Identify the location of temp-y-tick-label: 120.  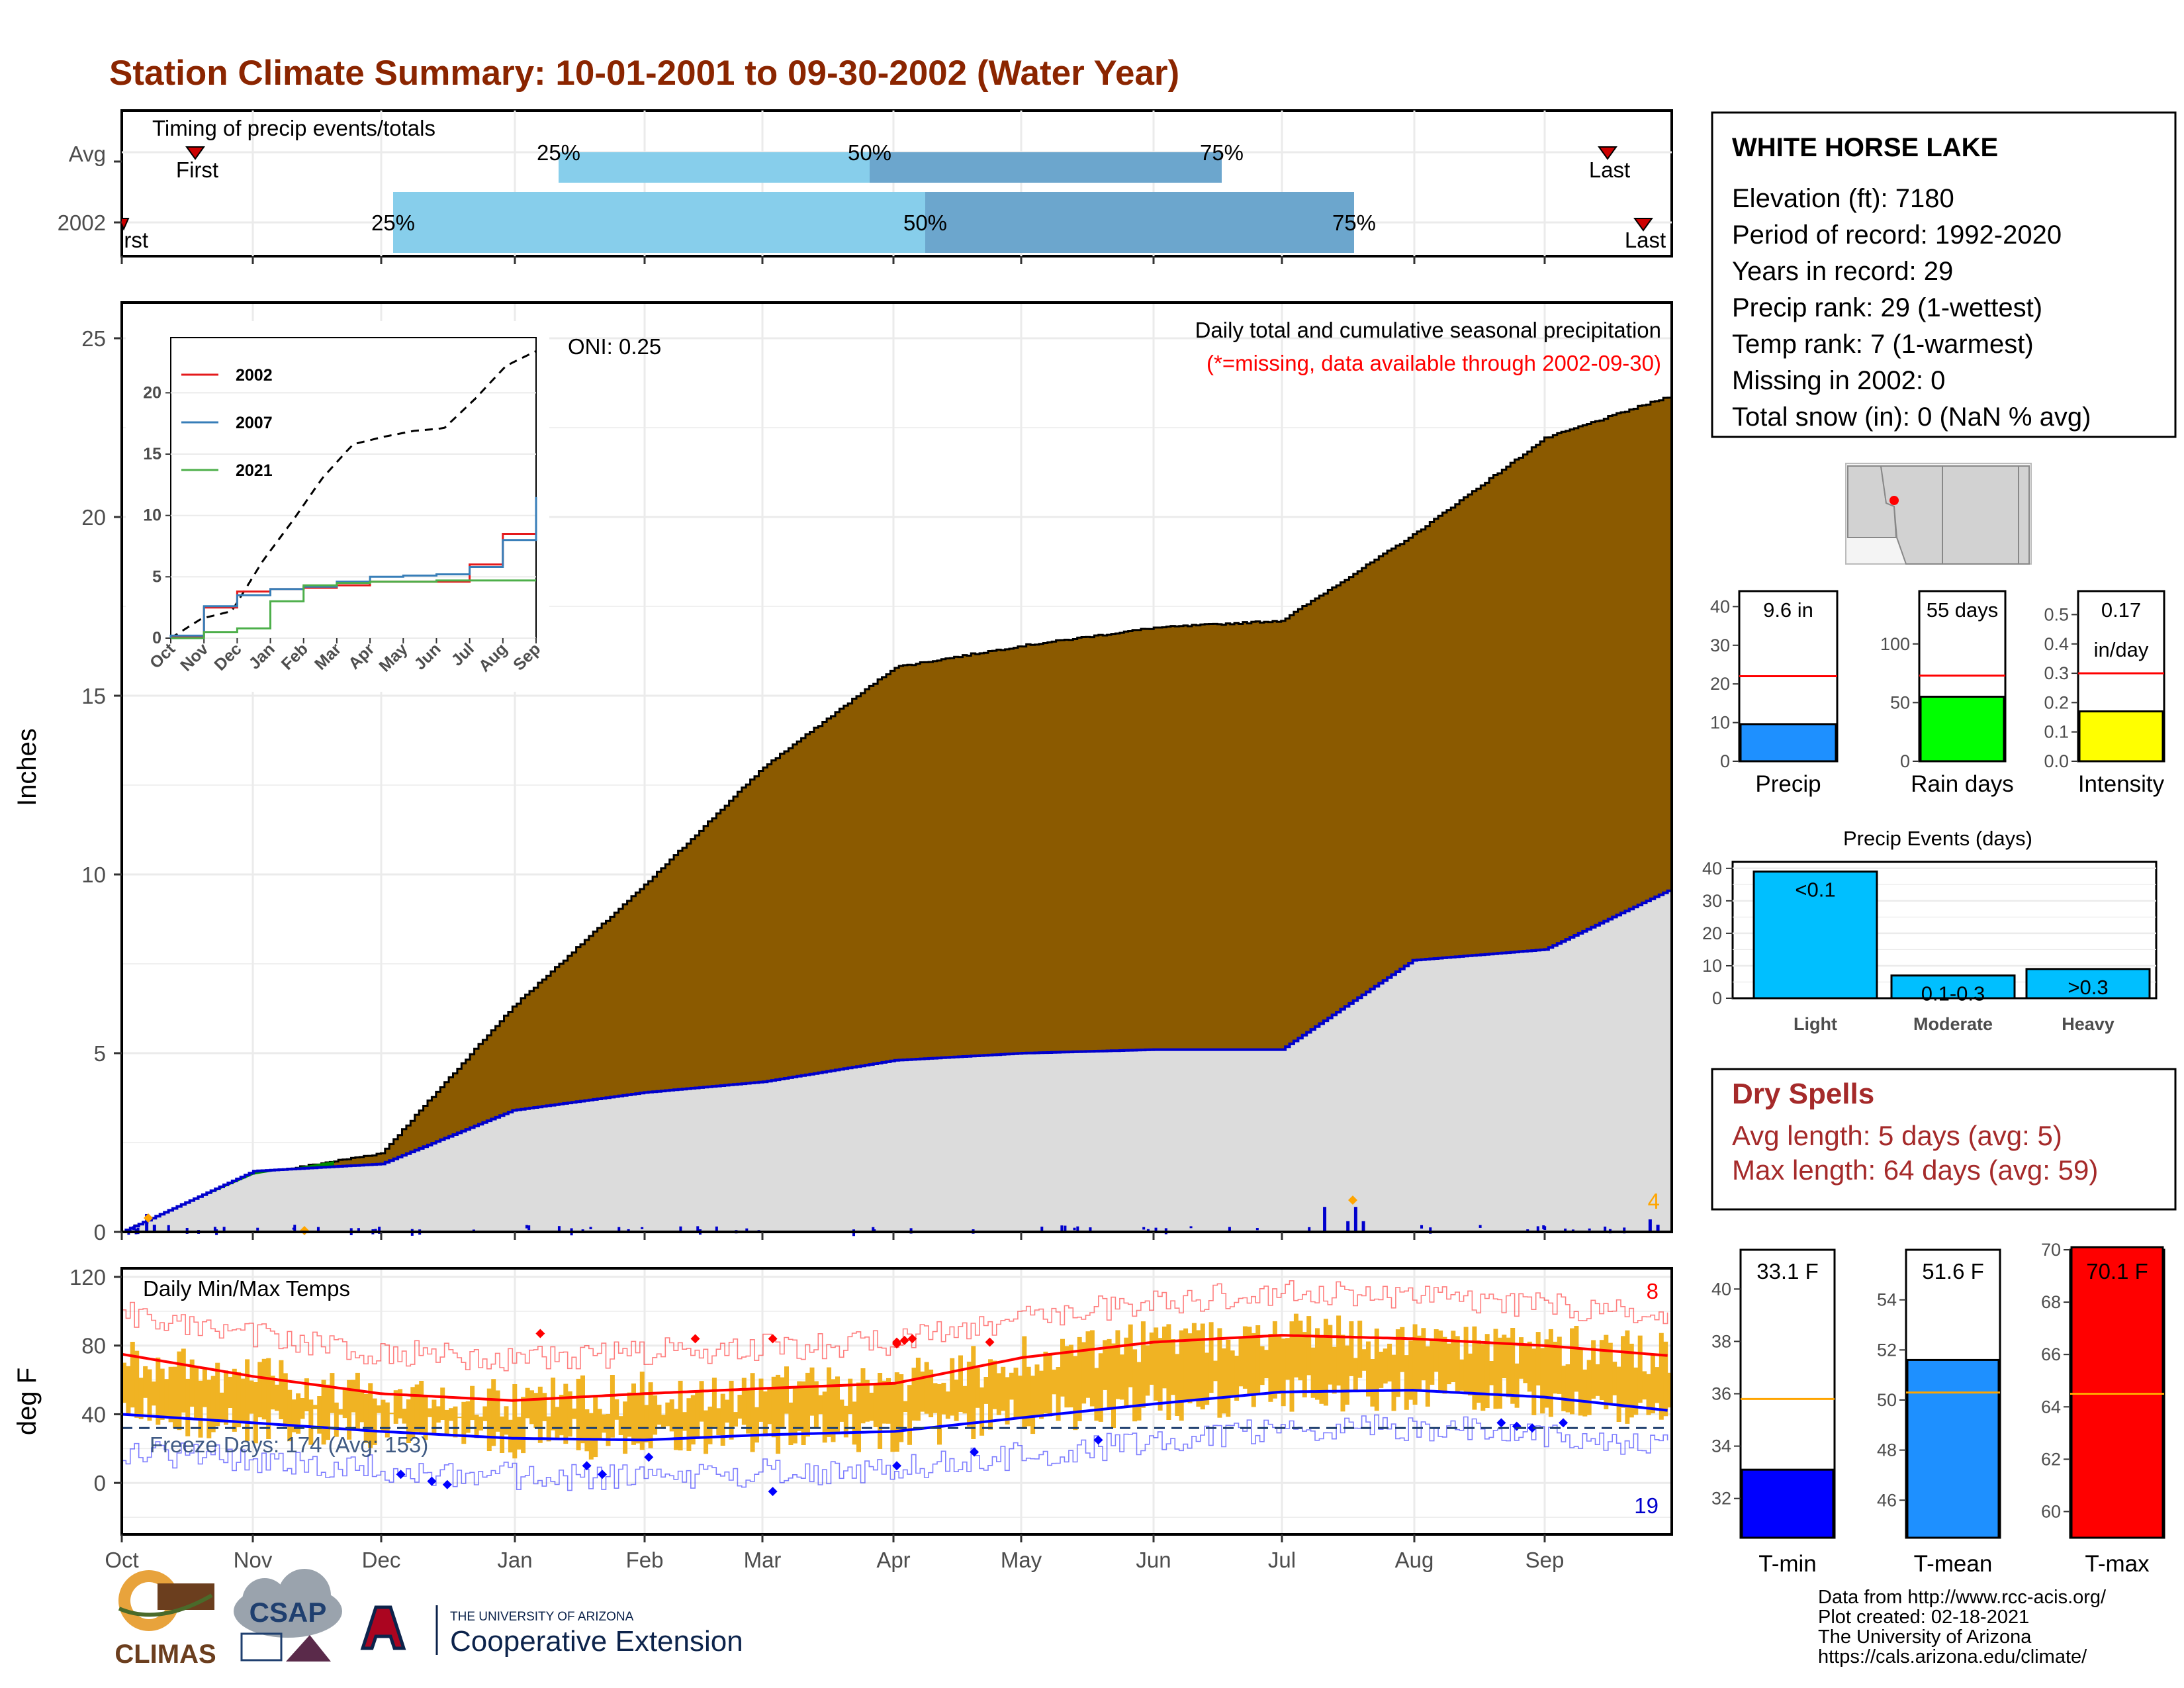
(87, 1277).